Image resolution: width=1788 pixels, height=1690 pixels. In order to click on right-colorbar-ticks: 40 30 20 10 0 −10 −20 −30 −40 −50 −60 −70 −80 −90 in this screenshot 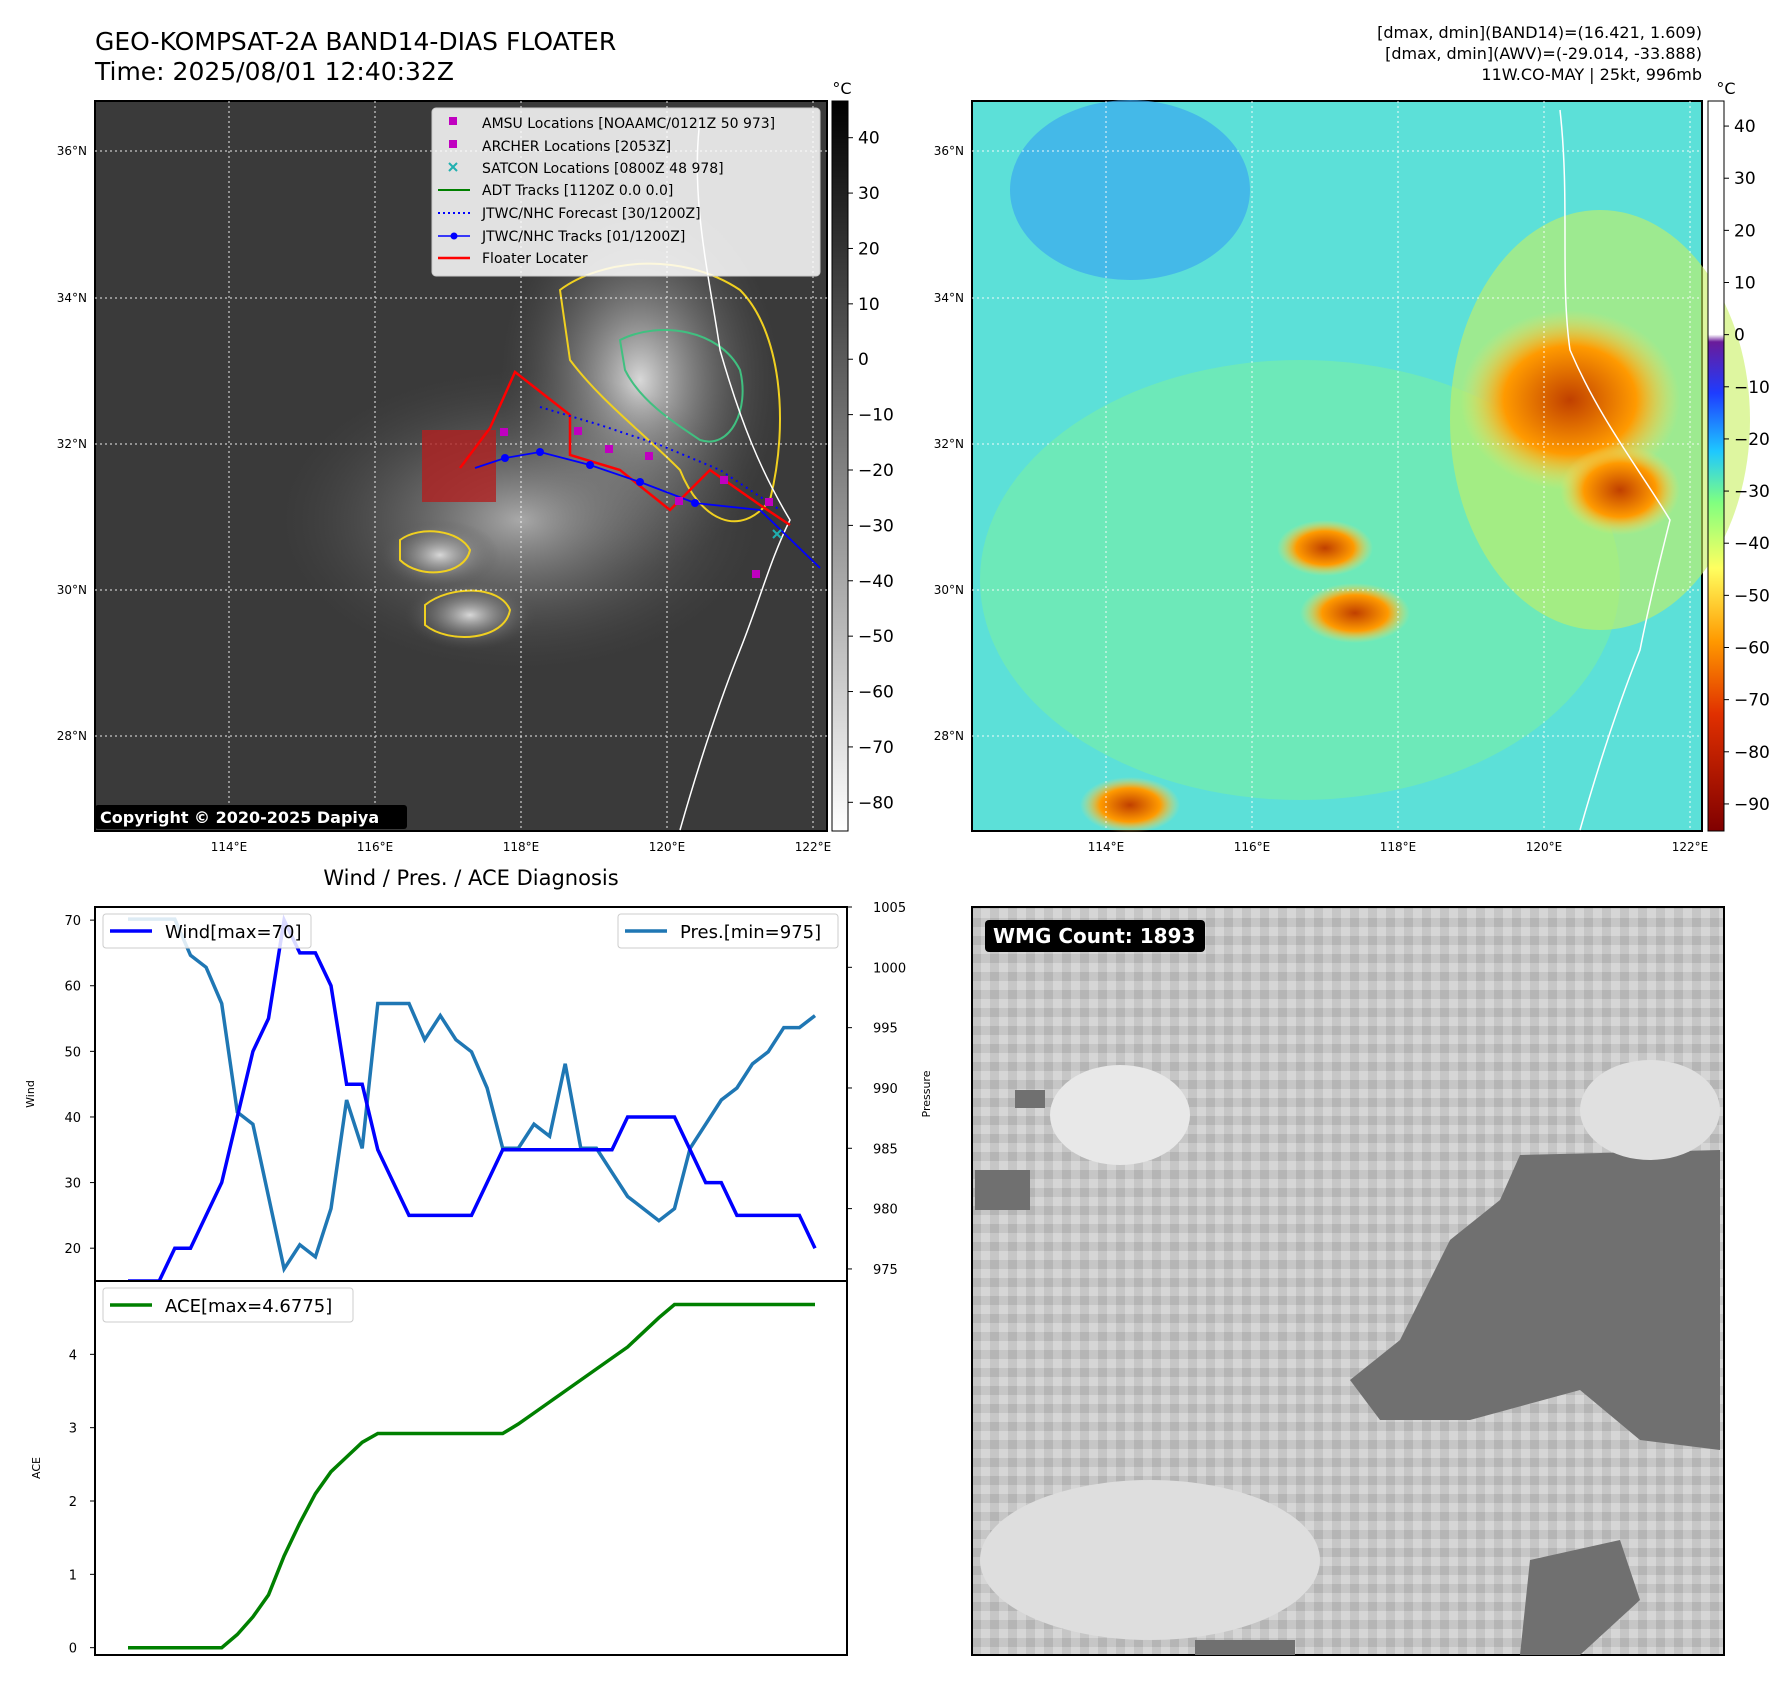, I will do `click(1747, 466)`.